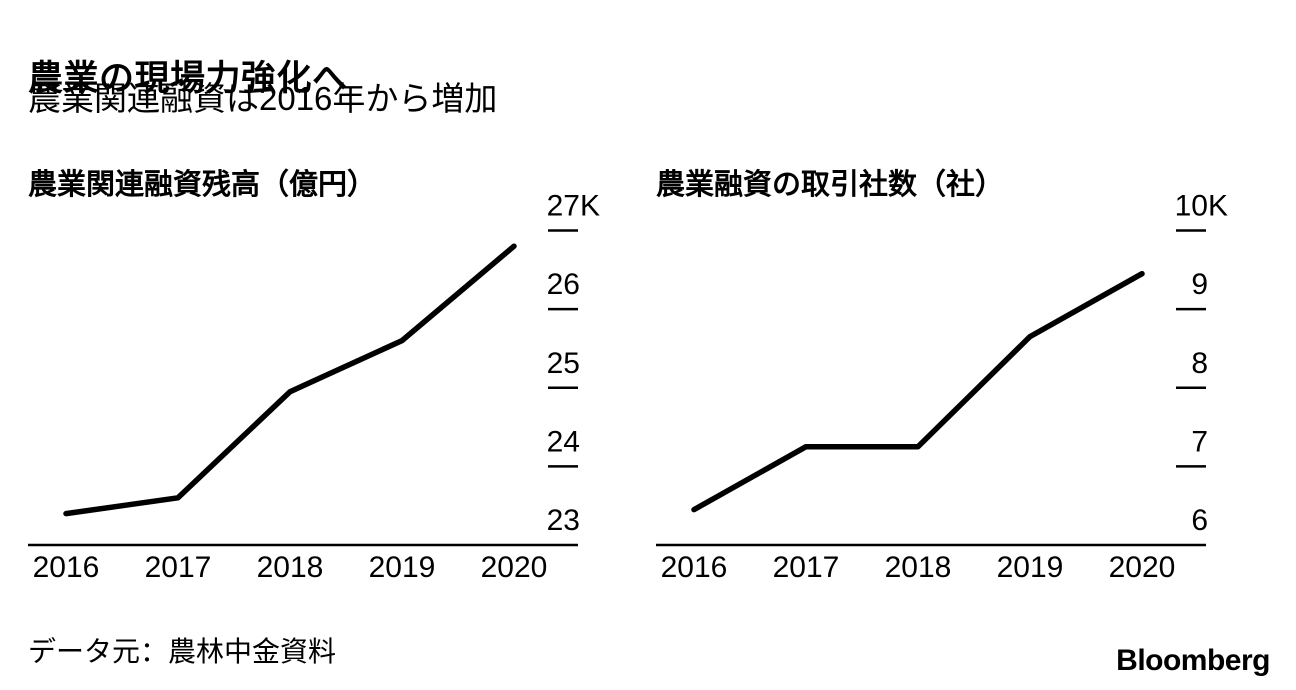  I want to click on bloomberg-logo: Bloomberg, so click(1193, 660).